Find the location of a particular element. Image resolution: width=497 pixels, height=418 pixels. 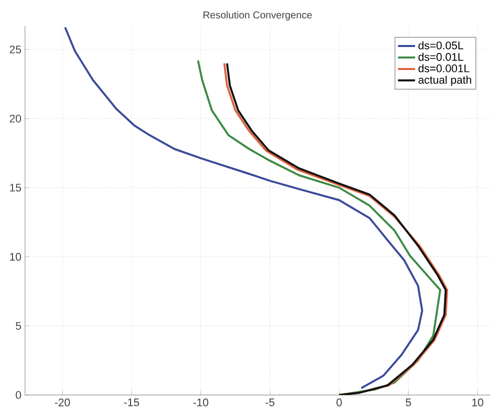

y-tick-label: 20 is located at coordinates (16, 118).